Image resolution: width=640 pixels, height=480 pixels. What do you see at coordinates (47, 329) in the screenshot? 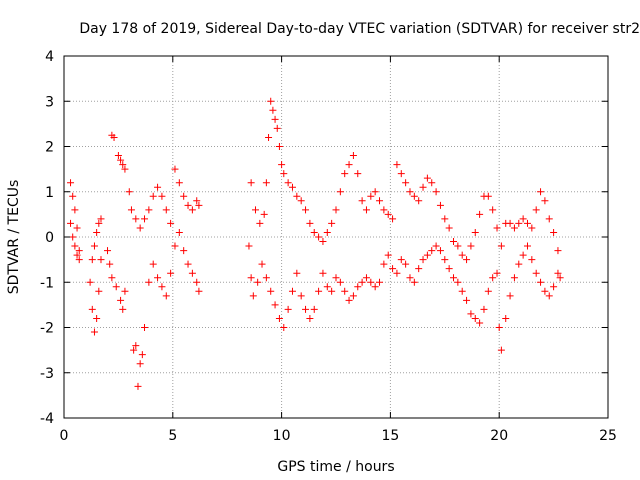
I see `y-tick-label: -2` at bounding box center [47, 329].